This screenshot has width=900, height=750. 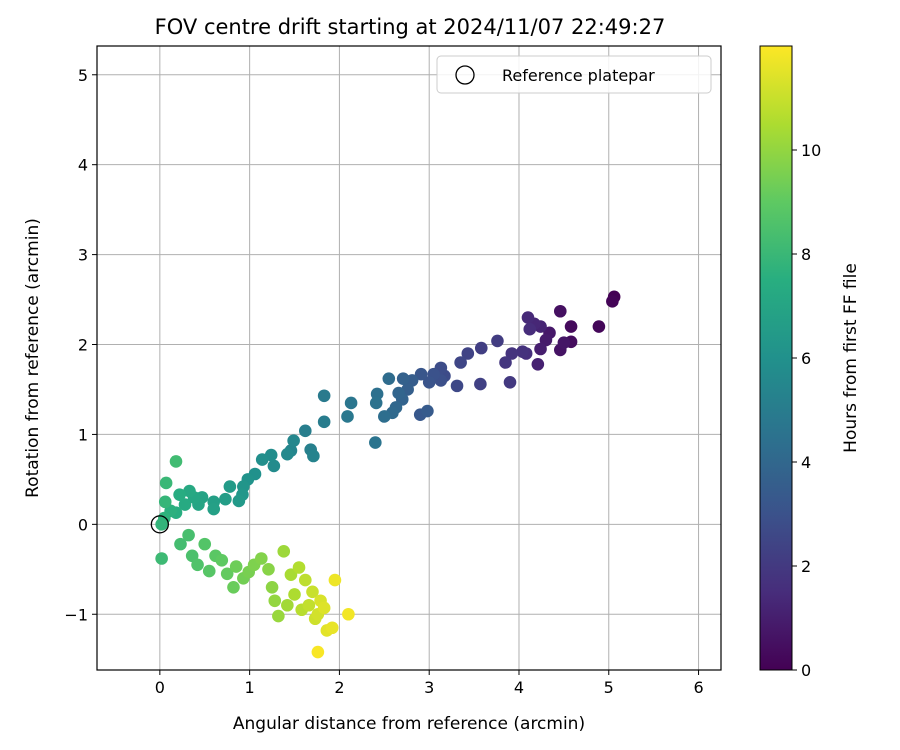 I want to click on colorbar-tick-label: 2, so click(x=806, y=566).